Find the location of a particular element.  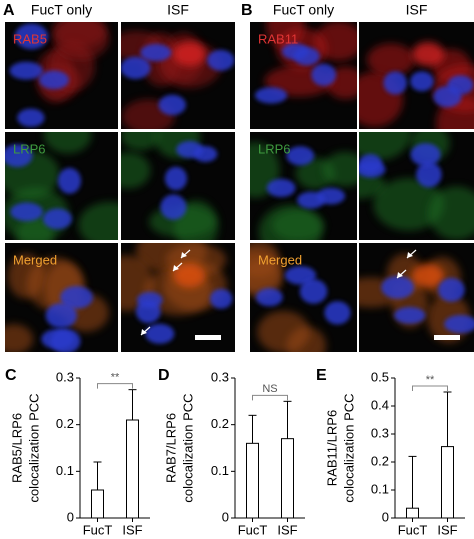

y-axis-label: RAB7/LRP6 is located at coordinates (170, 448).